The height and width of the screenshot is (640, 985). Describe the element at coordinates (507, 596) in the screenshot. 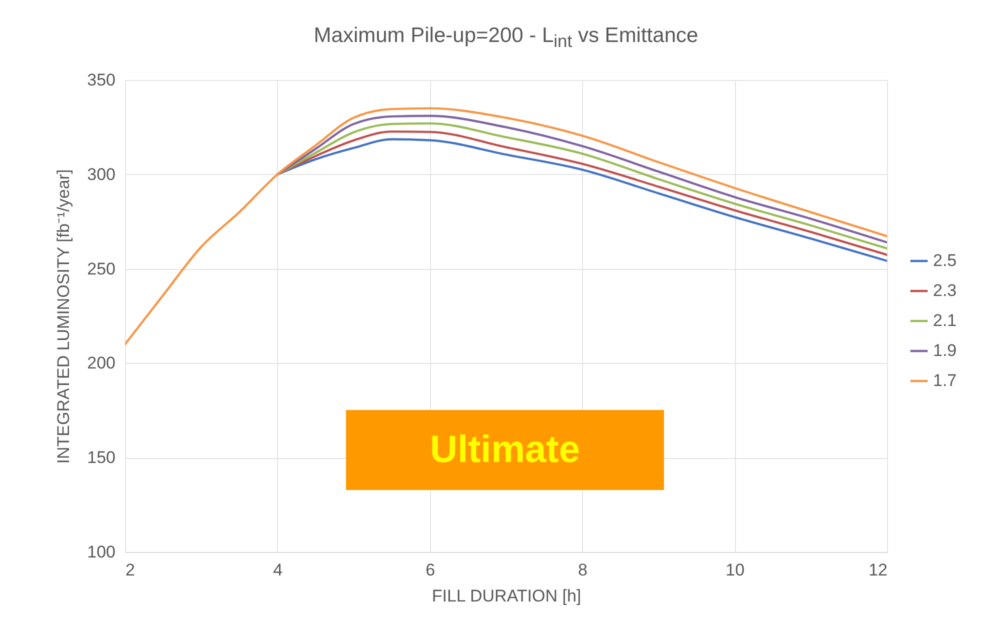

I see `x-axis-title: FILL DURATION [h]` at that location.